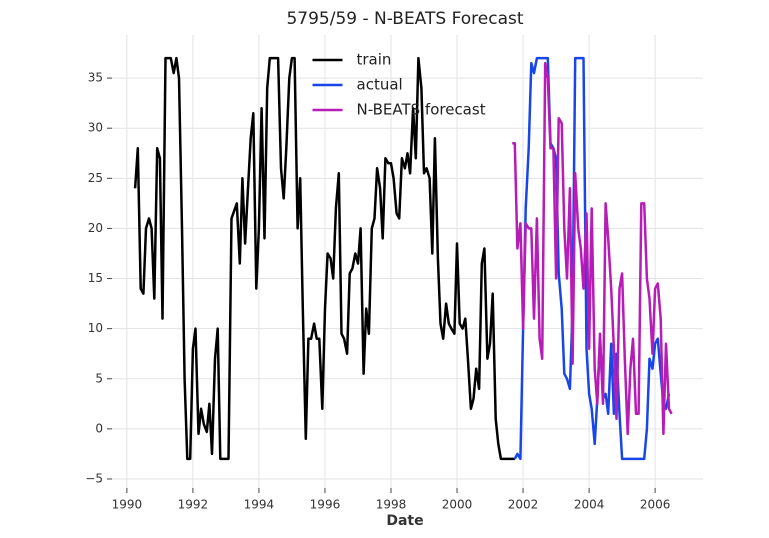 The height and width of the screenshot is (538, 769). I want to click on y-tick-label: 20, so click(95, 228).